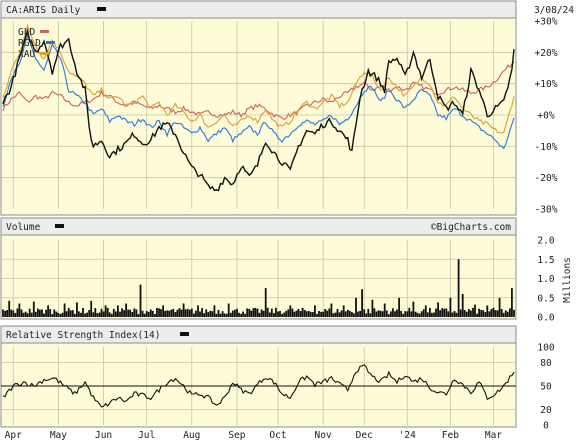 This screenshot has height=444, width=579. What do you see at coordinates (277, 435) in the screenshot?
I see `x-tick-label: Oct` at bounding box center [277, 435].